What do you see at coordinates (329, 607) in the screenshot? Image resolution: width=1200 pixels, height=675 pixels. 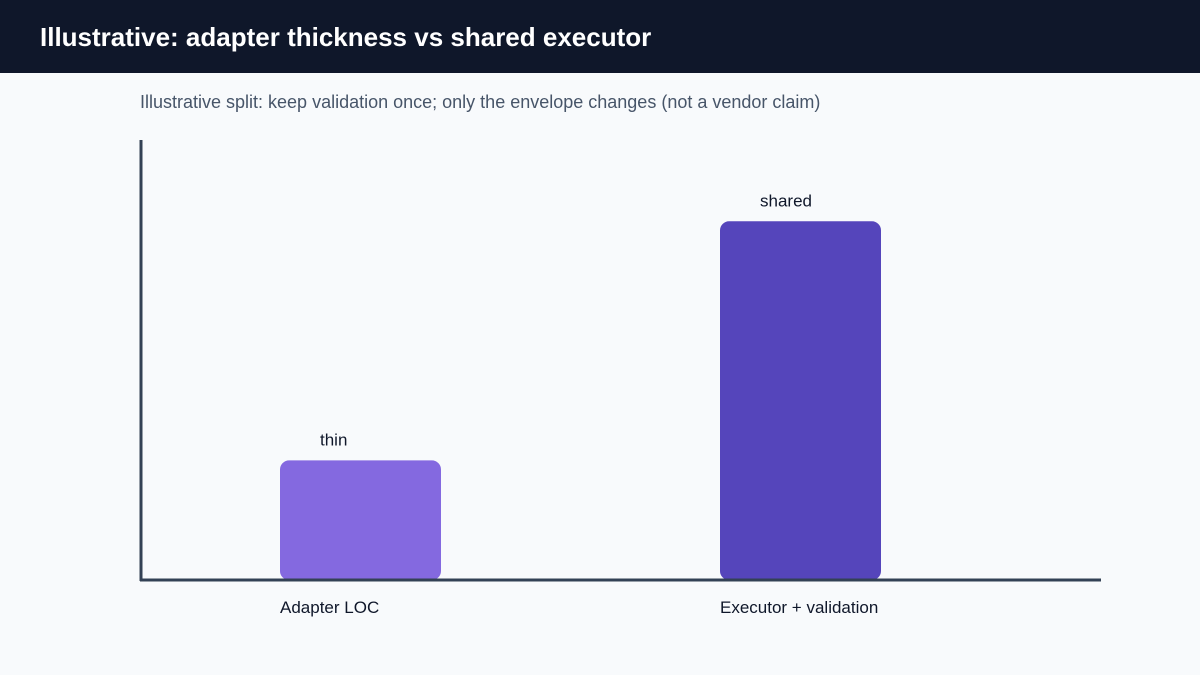 I see `category-label: Adapter LOC` at bounding box center [329, 607].